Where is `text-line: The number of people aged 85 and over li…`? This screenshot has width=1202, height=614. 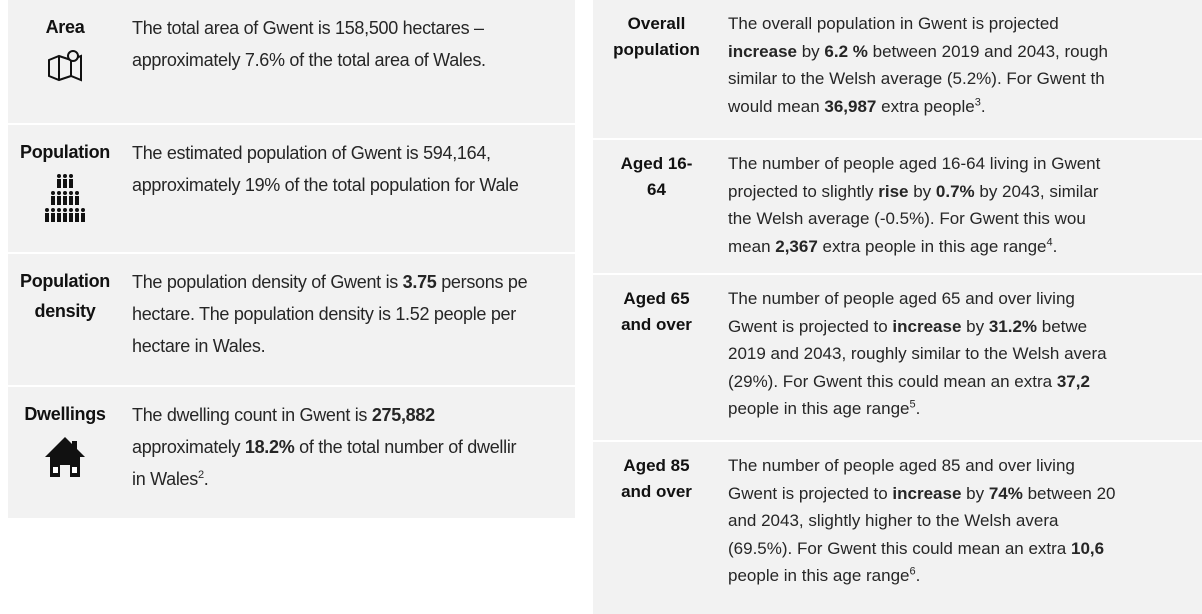
text-line: The number of people aged 85 and over li… is located at coordinates (965, 466).